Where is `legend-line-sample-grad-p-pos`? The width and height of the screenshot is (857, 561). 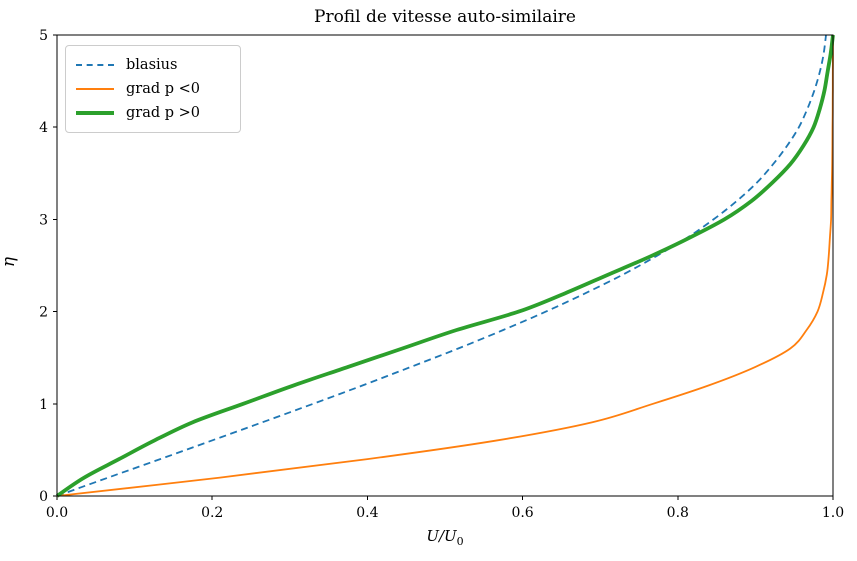
legend-line-sample-grad-p-pos is located at coordinates (95, 113).